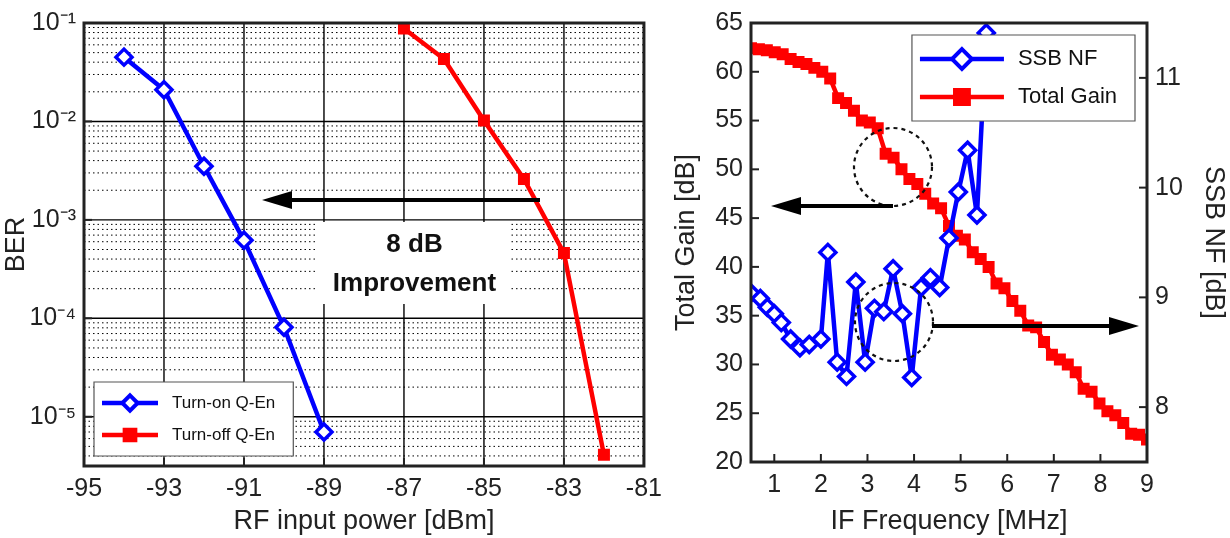  What do you see at coordinates (164, 486) in the screenshot?
I see `x-tick-label: -93` at bounding box center [164, 486].